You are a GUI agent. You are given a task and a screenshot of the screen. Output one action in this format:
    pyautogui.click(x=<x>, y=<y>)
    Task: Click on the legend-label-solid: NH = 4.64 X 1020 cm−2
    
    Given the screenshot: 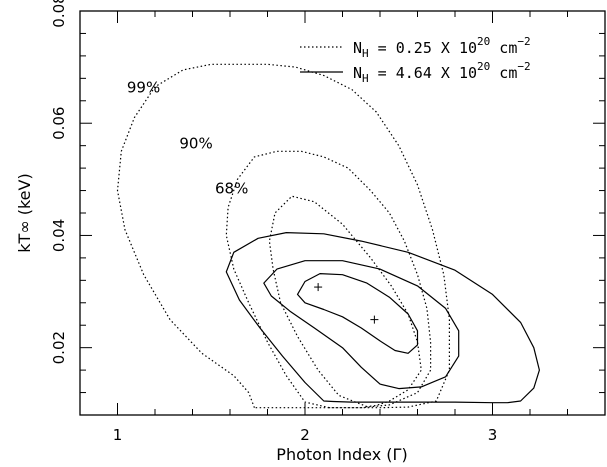 What is the action you would take?
    pyautogui.click(x=442, y=72)
    